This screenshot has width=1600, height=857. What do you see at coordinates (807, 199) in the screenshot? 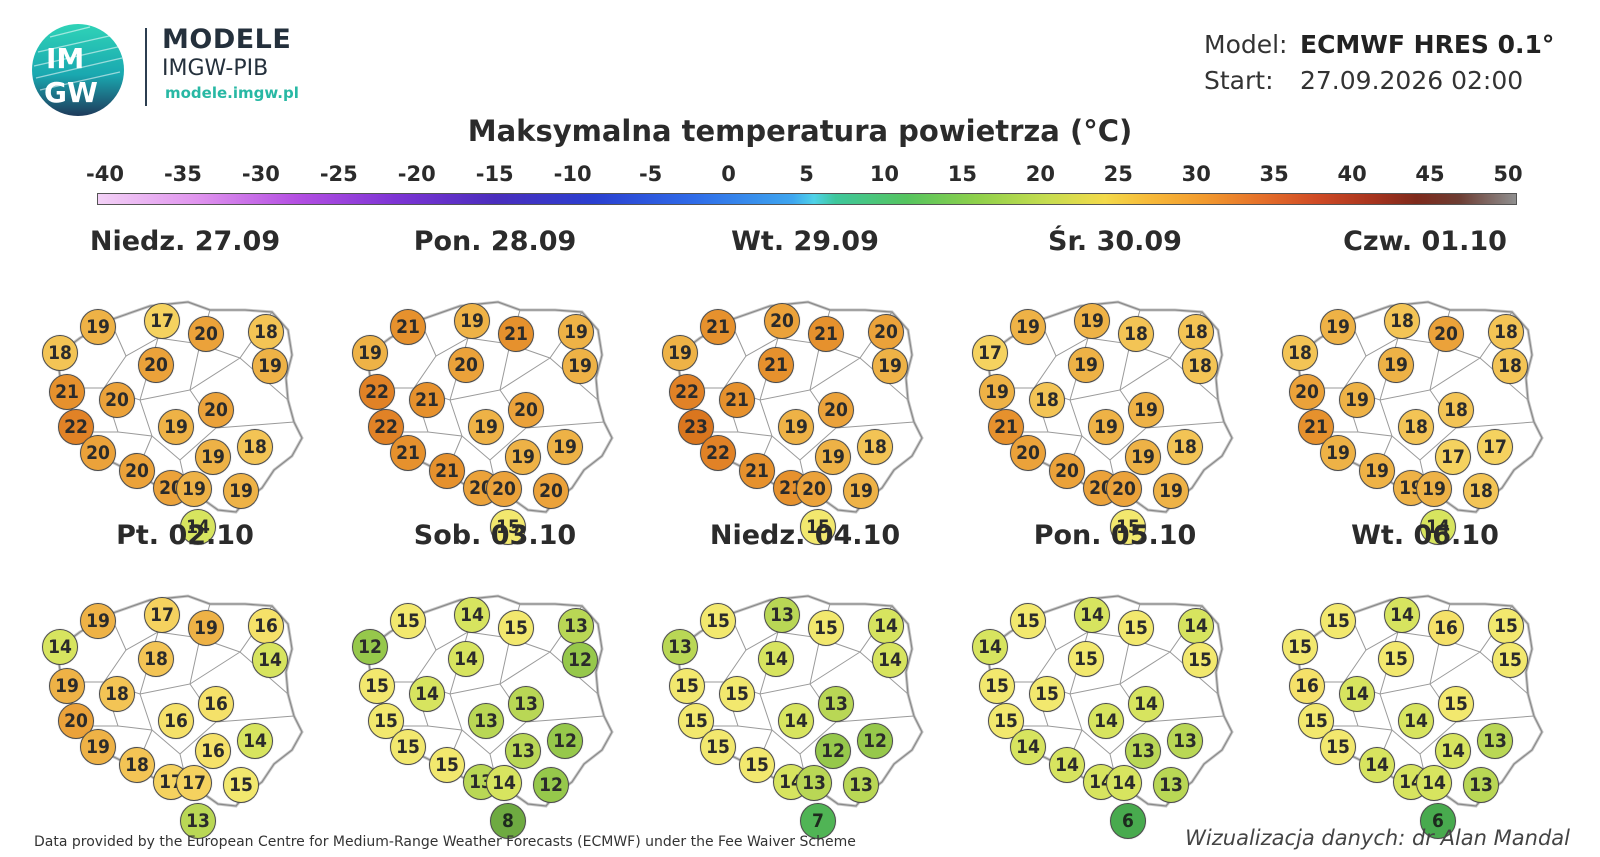
I see `legend-color-bar` at bounding box center [807, 199].